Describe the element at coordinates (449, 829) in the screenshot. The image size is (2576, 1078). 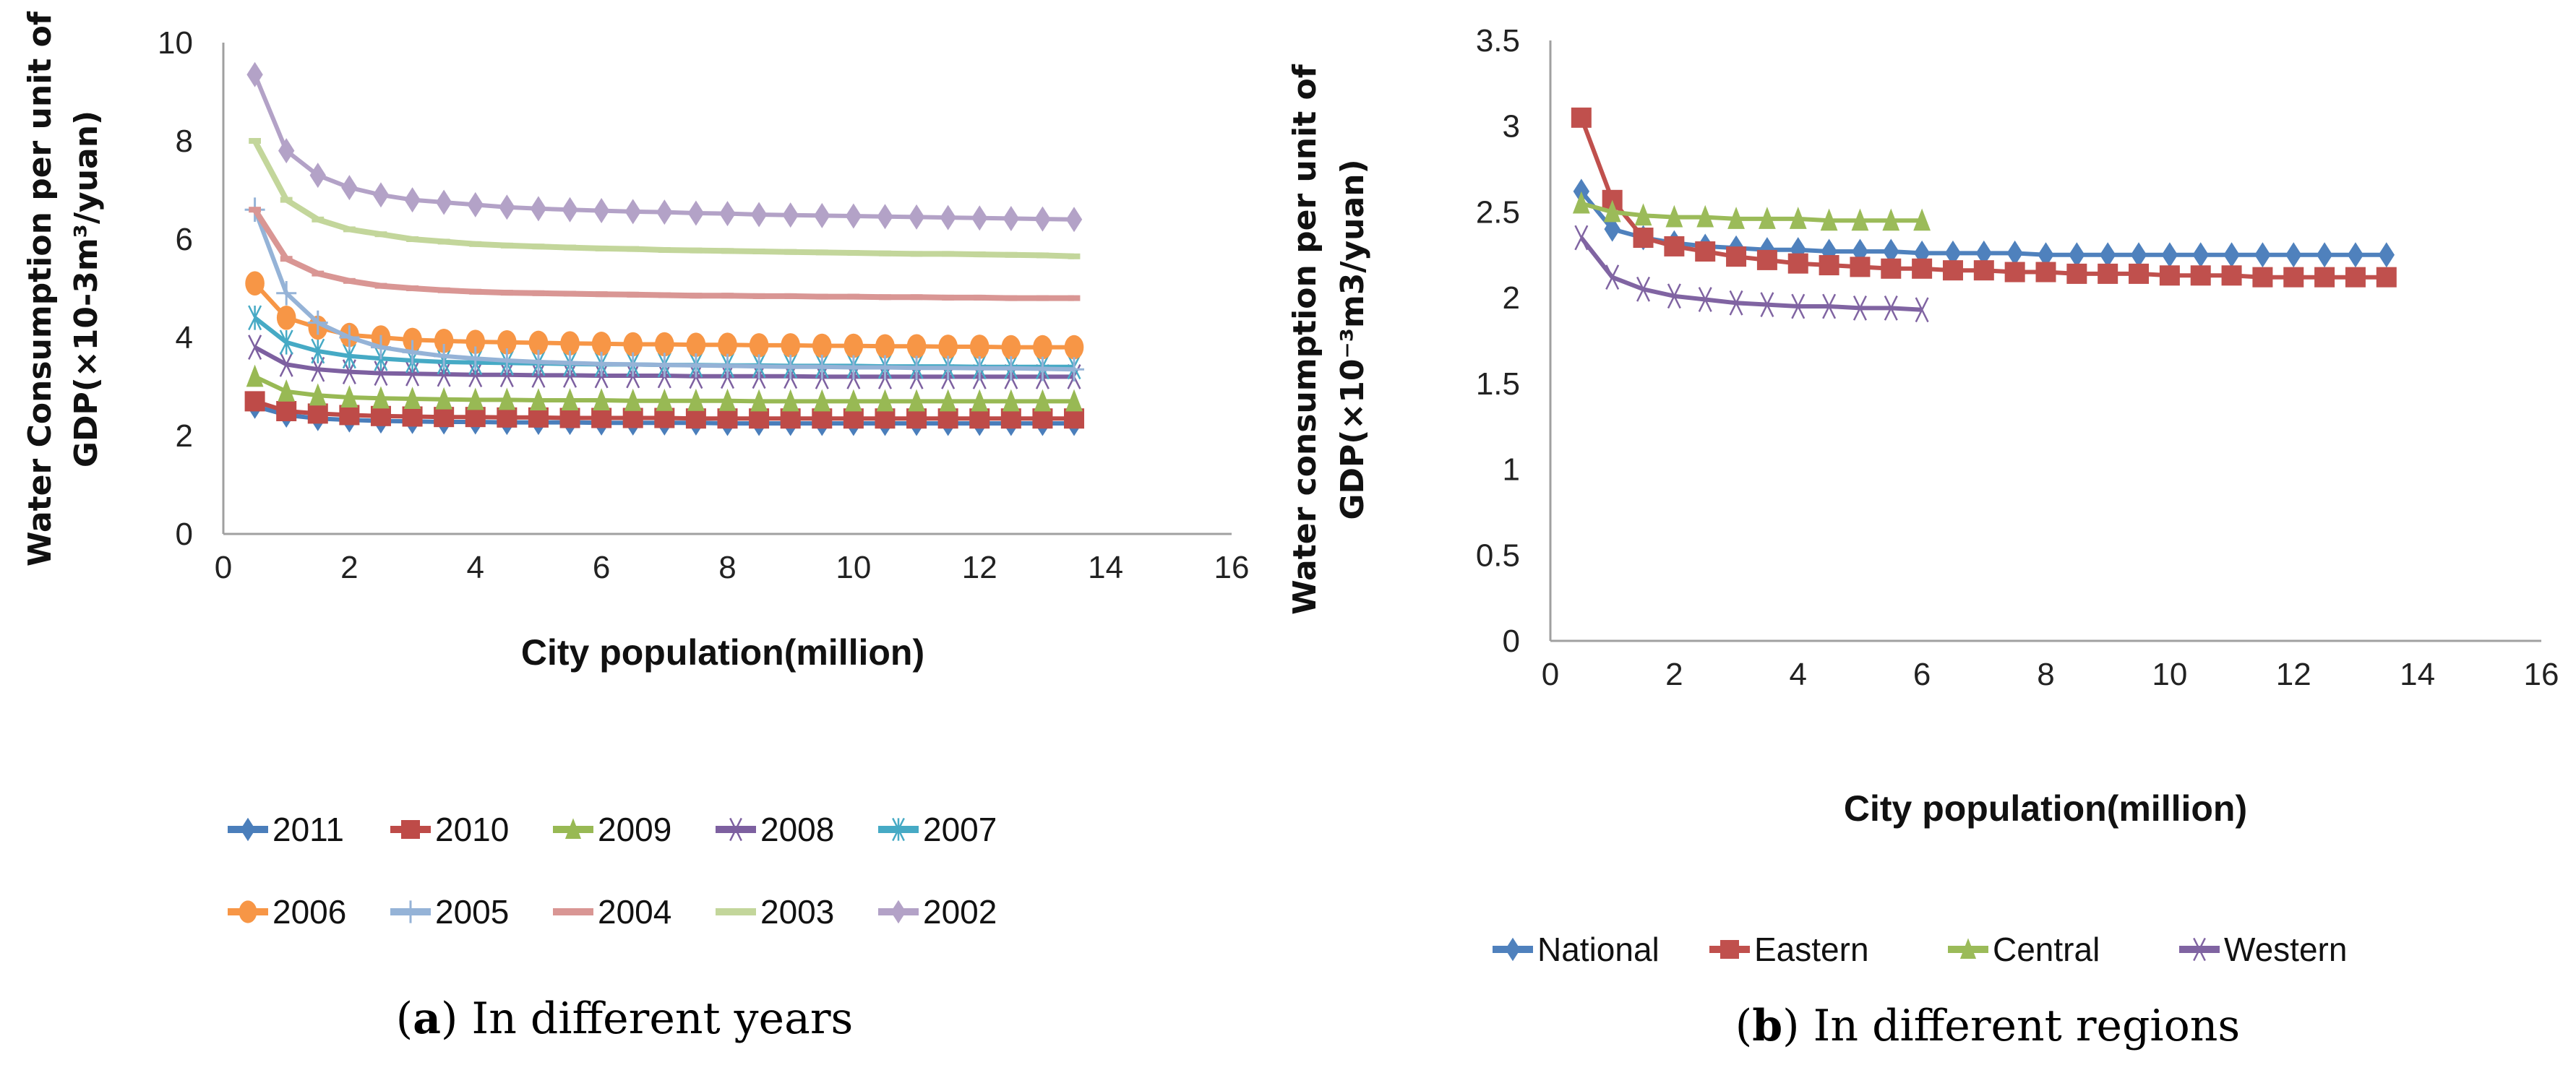
I see `legend-item: 2010` at that location.